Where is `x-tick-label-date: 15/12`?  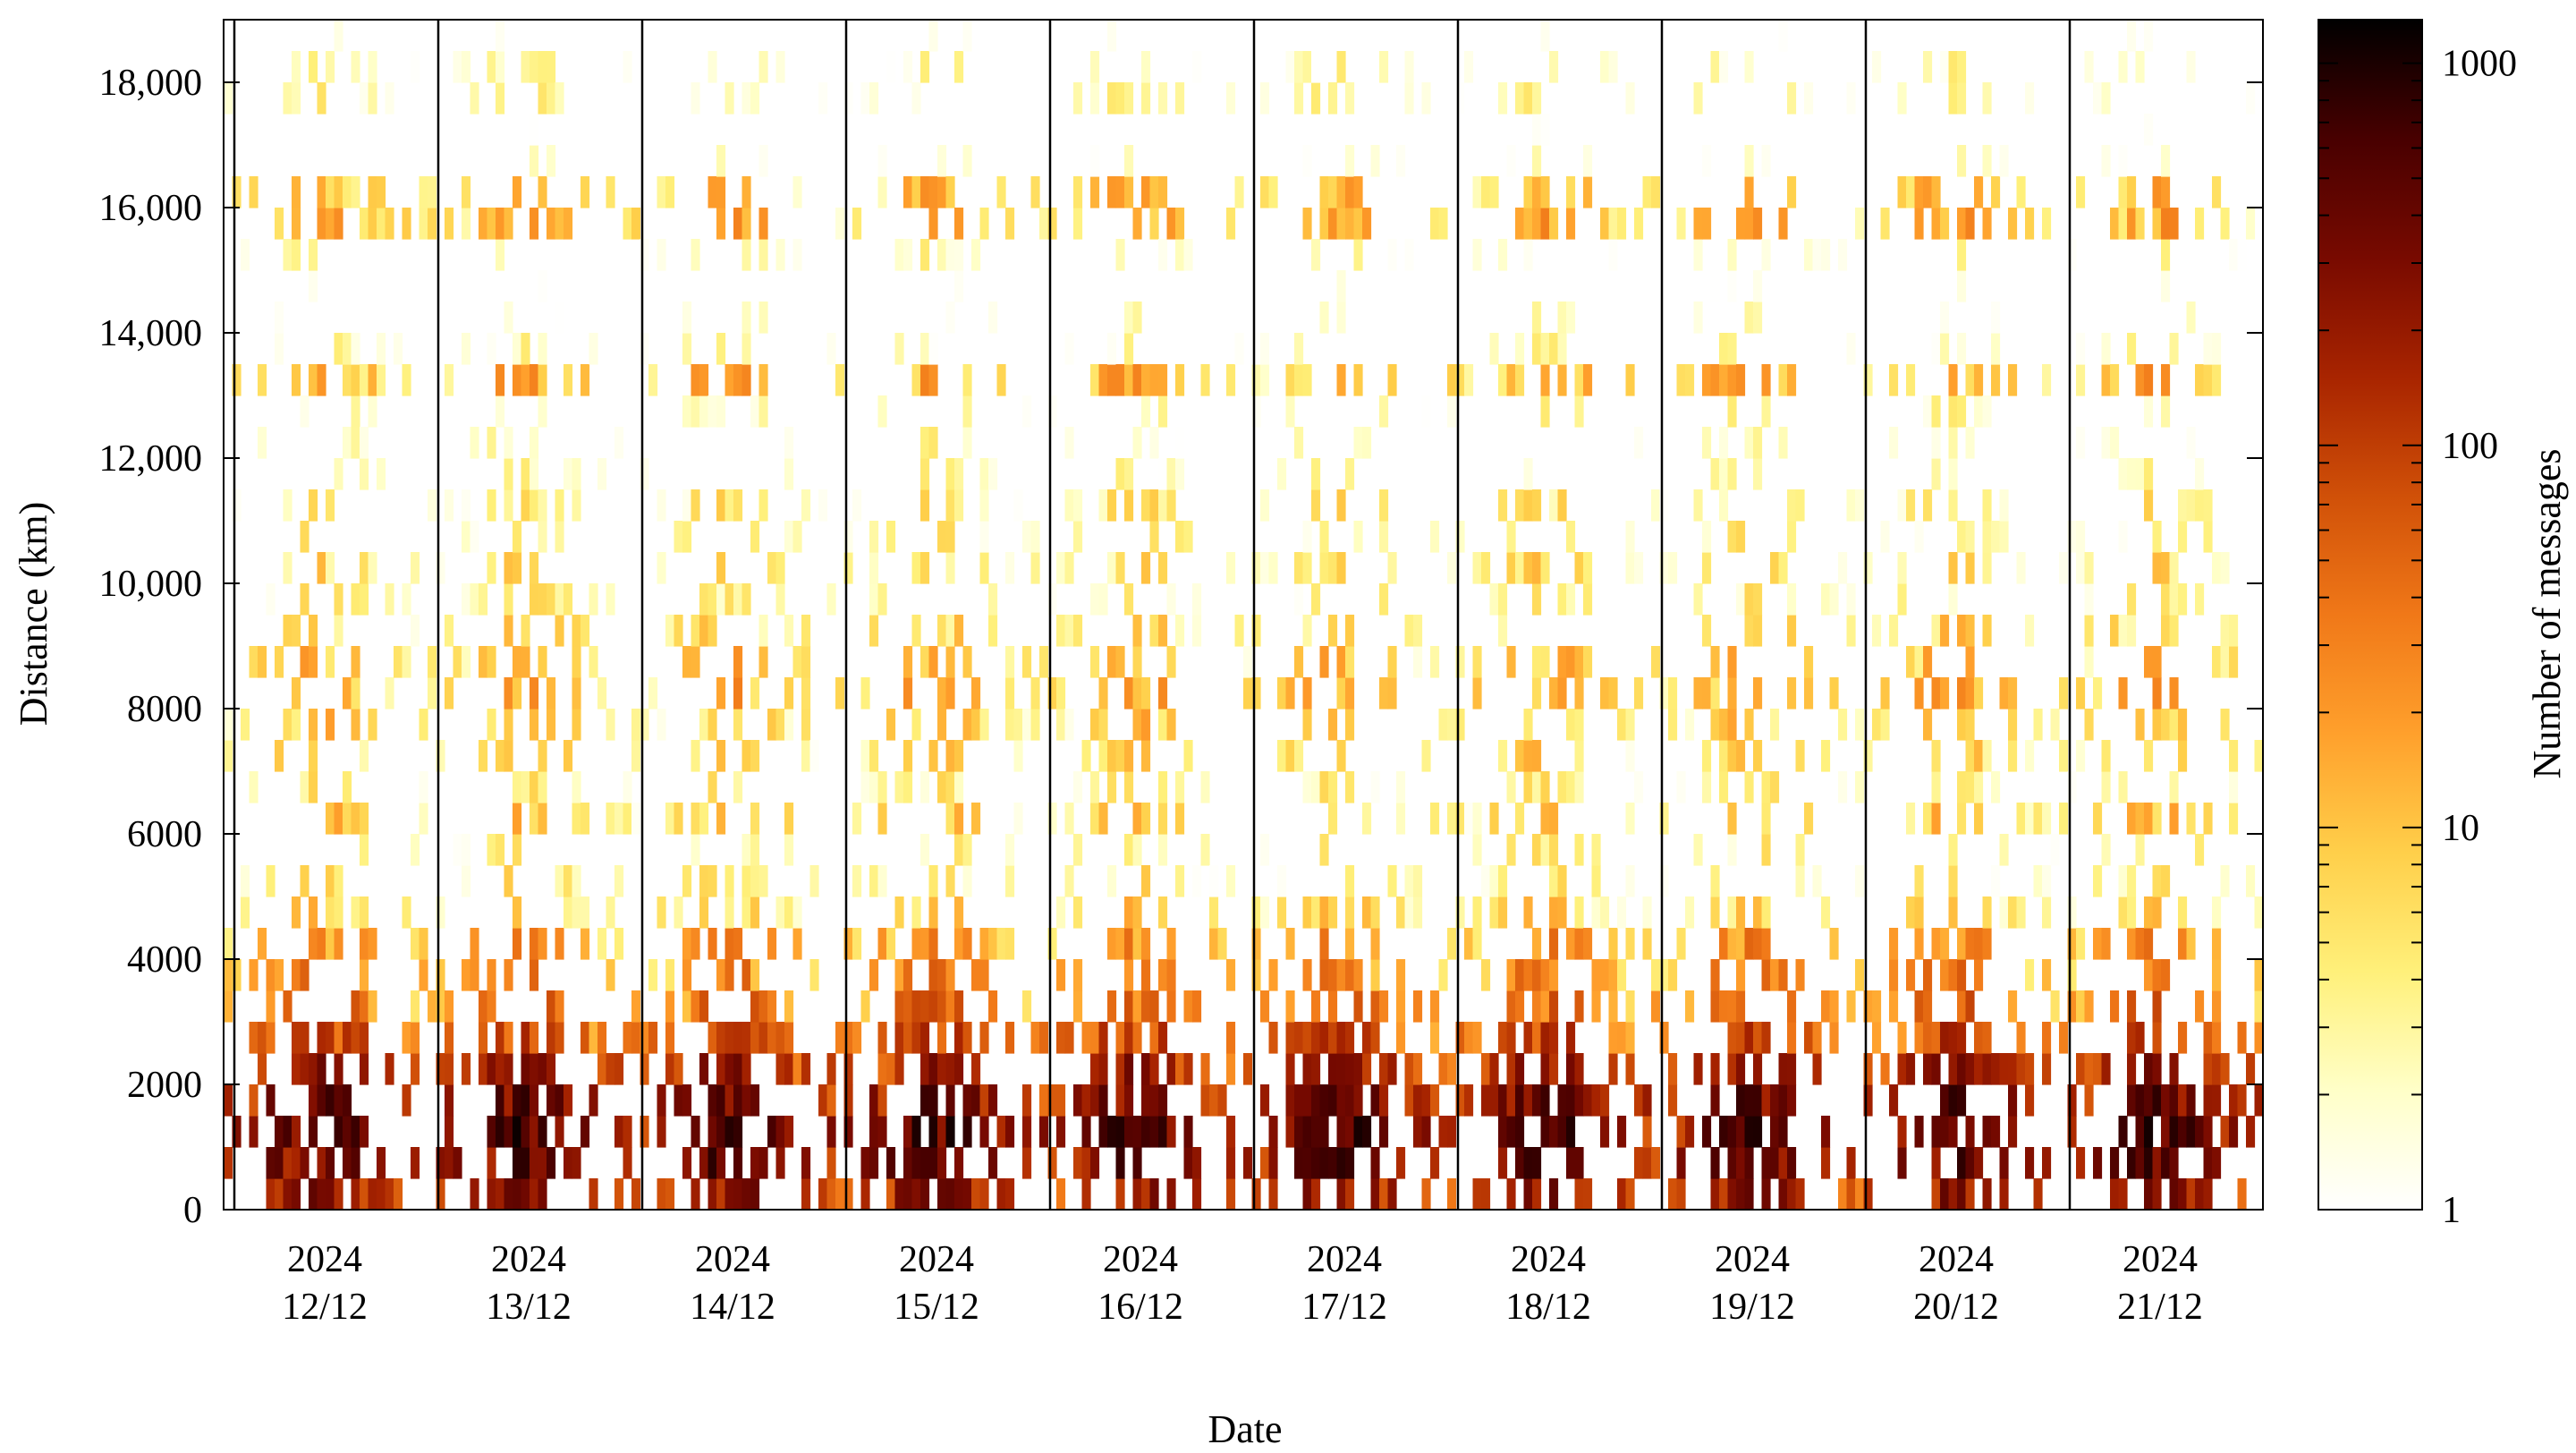 x-tick-label-date: 15/12 is located at coordinates (936, 1307).